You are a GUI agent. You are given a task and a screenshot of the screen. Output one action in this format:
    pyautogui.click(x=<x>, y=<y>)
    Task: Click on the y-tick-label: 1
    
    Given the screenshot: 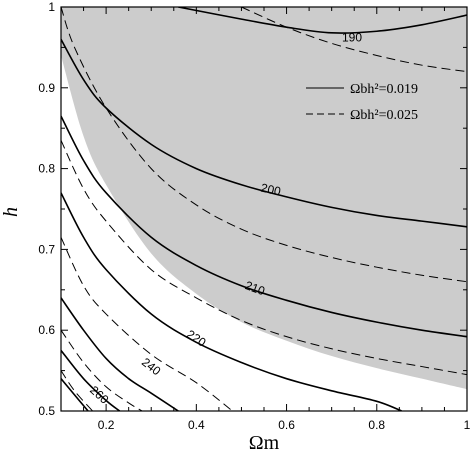 What is the action you would take?
    pyautogui.click(x=51, y=7)
    